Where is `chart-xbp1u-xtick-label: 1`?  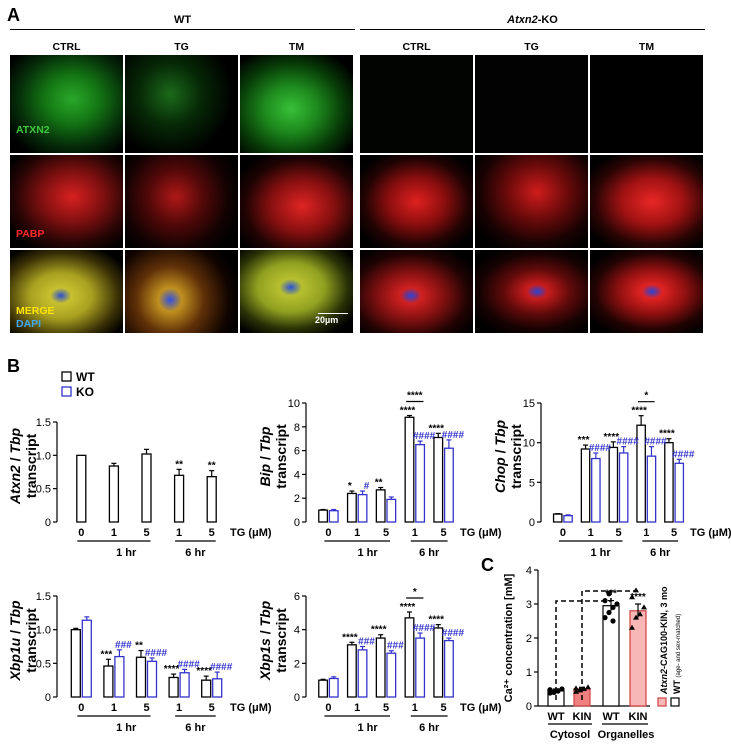 chart-xbp1u-xtick-label: 1 is located at coordinates (179, 708).